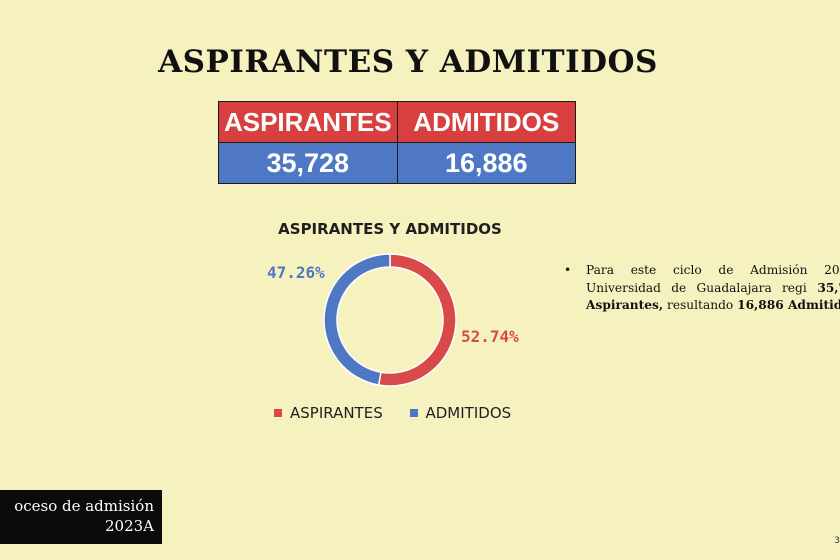  I want to click on summary-admitidos-count: 16,886 Admitidos., so click(788, 305).